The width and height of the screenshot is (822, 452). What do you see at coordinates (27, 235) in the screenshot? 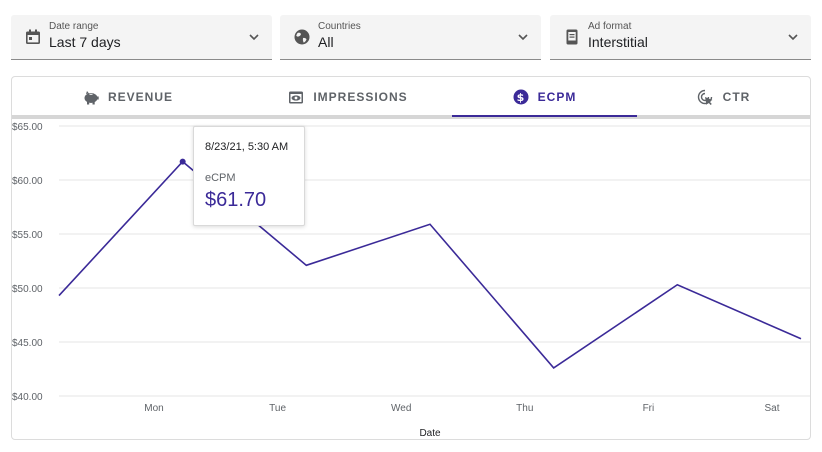
I see `y-tick-label: $55.00` at bounding box center [27, 235].